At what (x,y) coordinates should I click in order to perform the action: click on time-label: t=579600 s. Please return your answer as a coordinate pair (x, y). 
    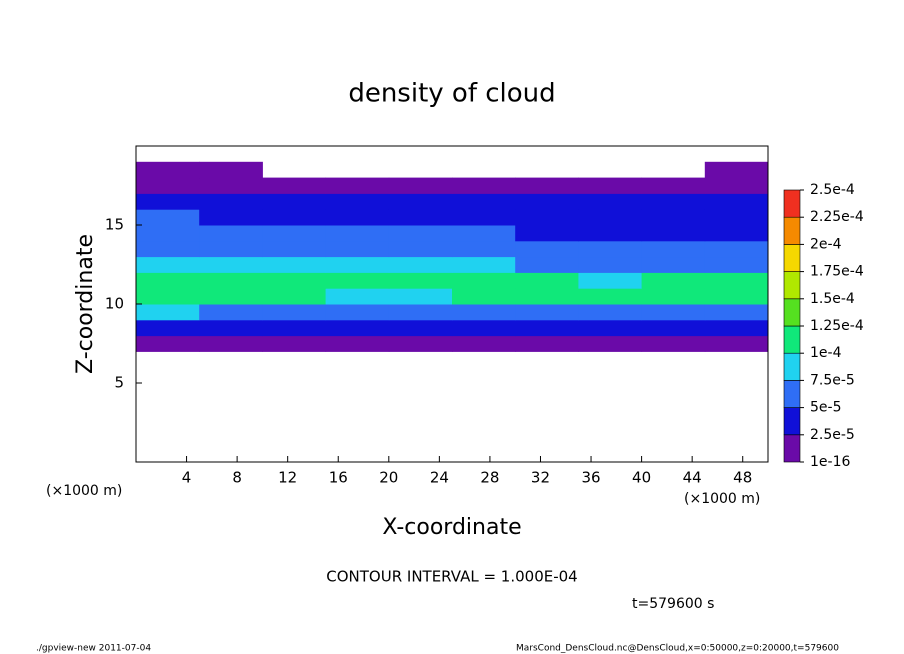
    Looking at the image, I should click on (673, 604).